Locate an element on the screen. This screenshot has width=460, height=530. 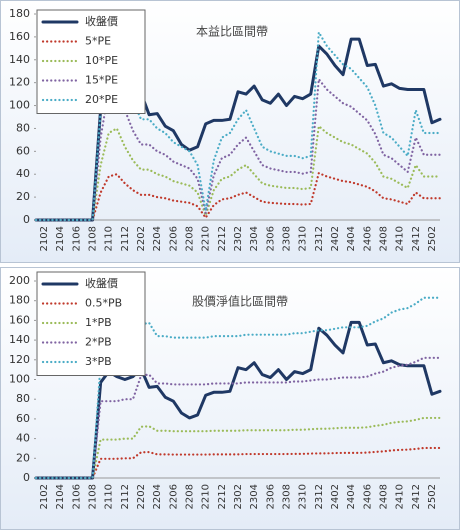
legend-label: 15*PE is located at coordinates (101, 80).